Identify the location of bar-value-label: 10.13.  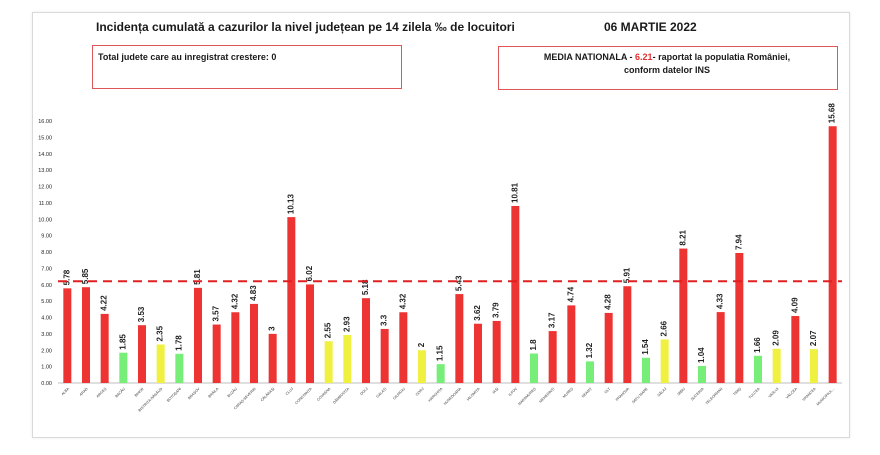
(290, 204).